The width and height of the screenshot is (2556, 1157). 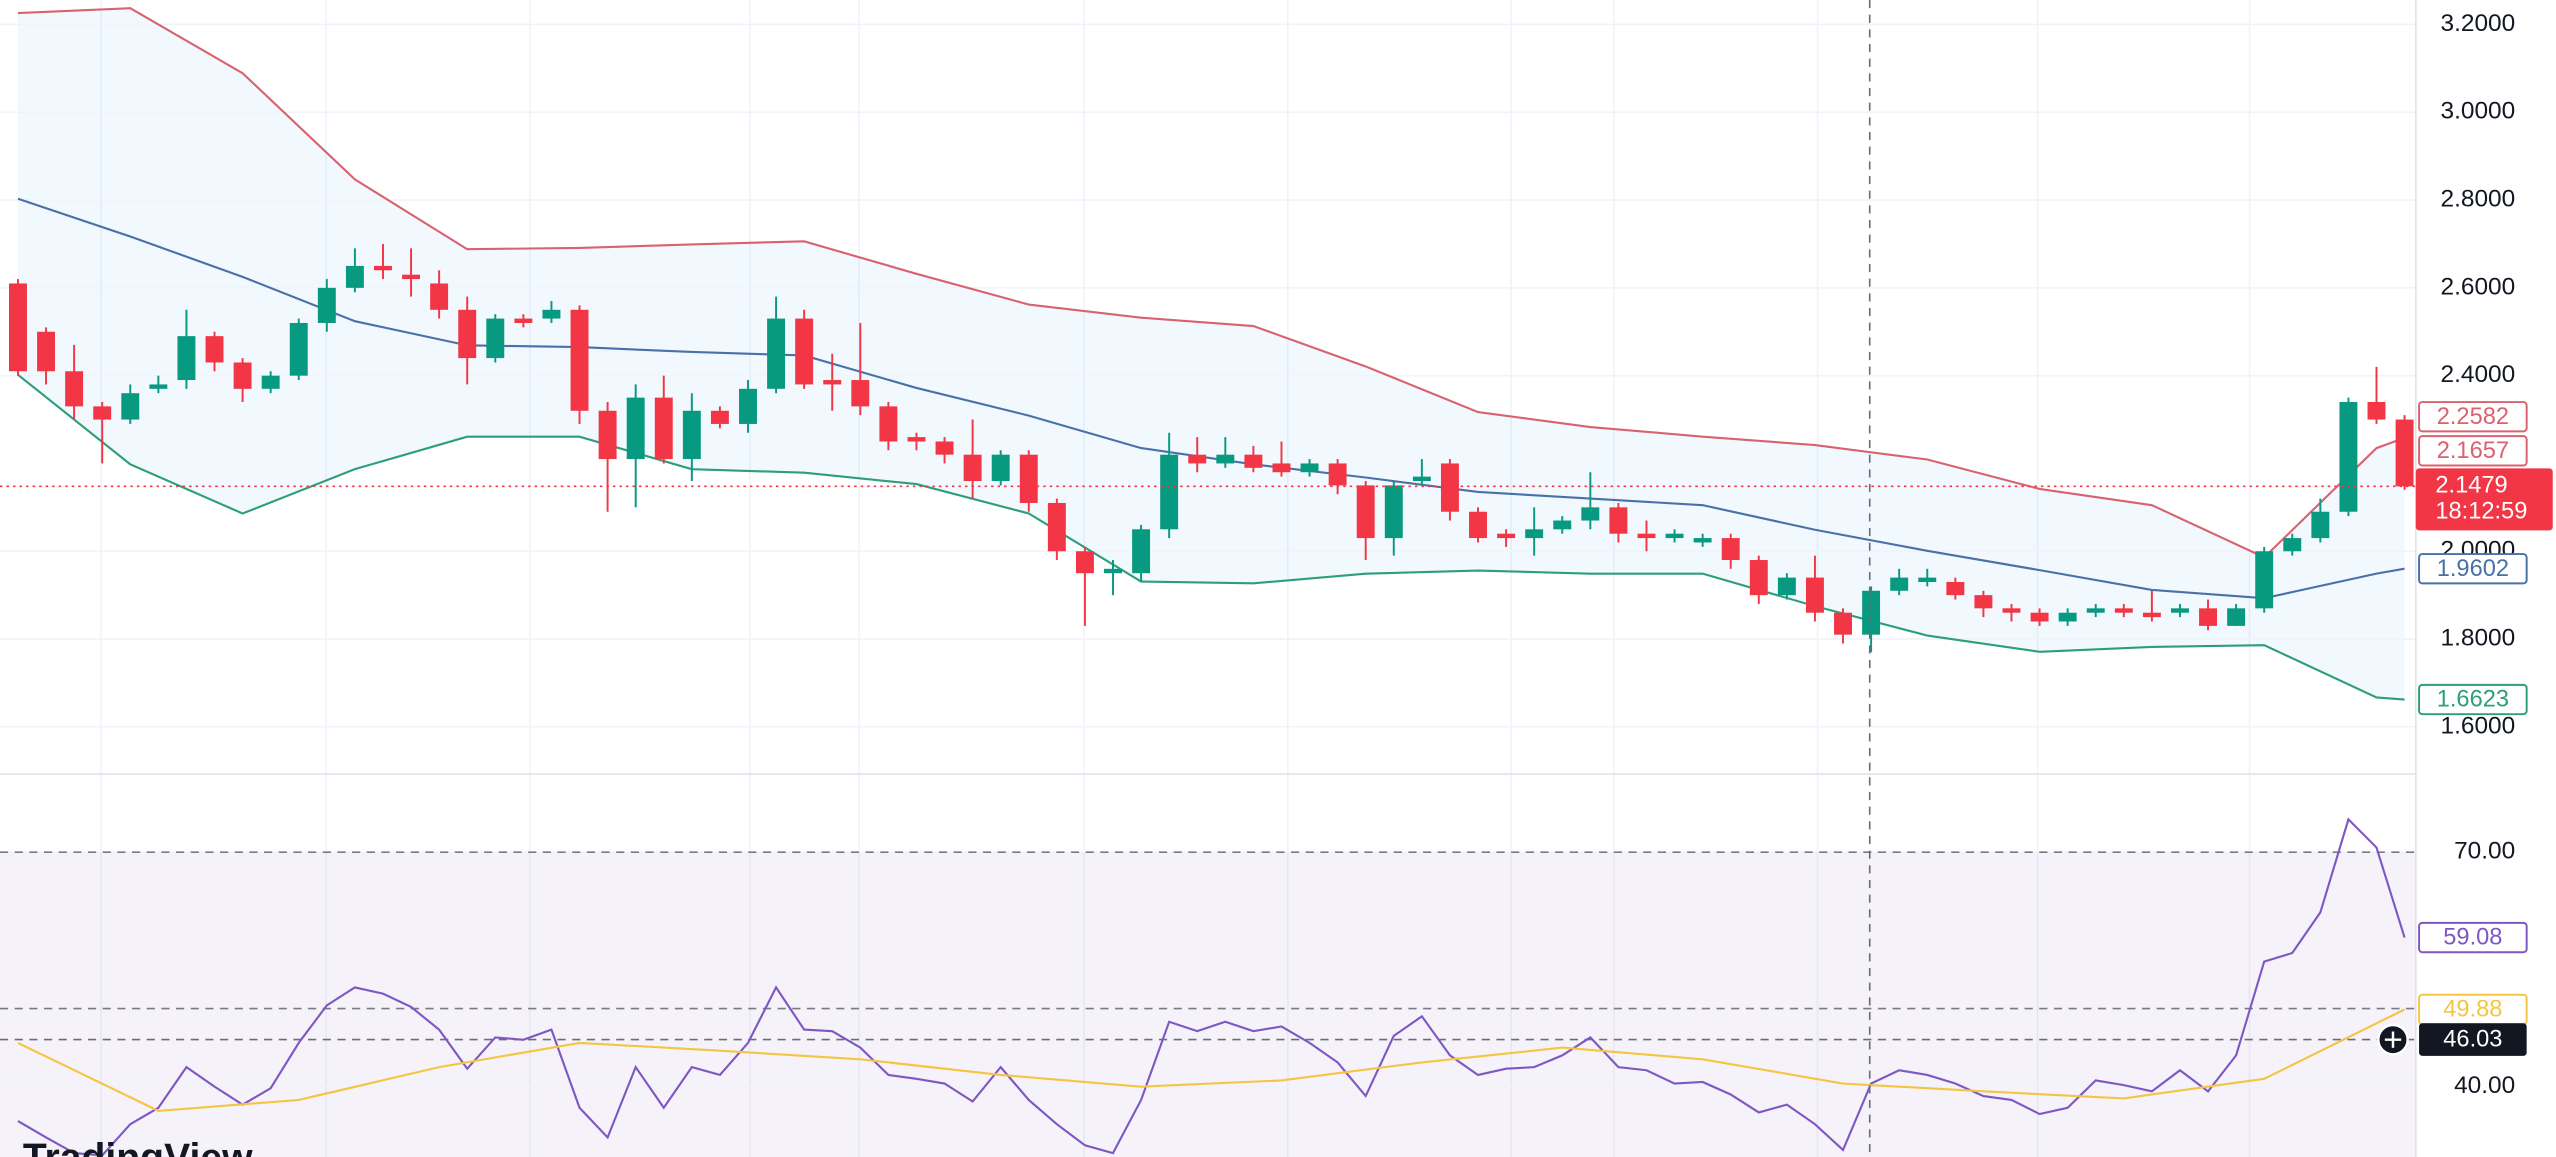 I want to click on y-tick-label: 2.4000, so click(x=2477, y=374).